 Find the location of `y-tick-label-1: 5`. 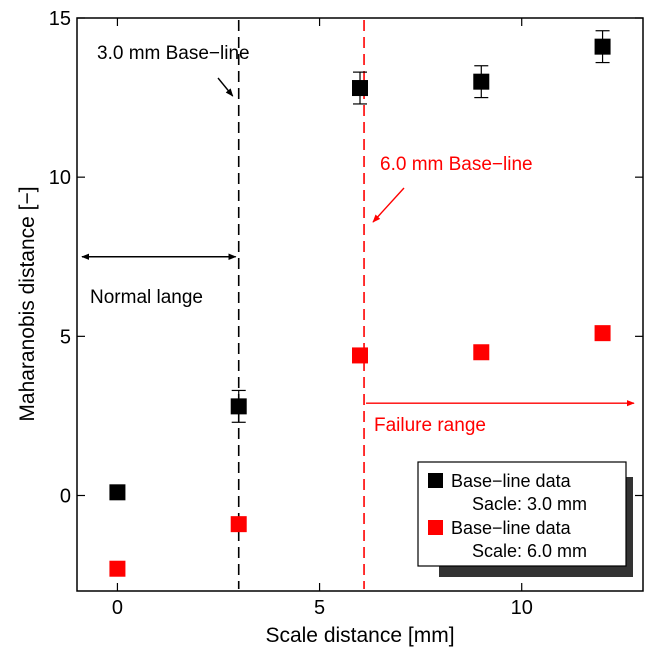

y-tick-label-1: 5 is located at coordinates (65, 337).